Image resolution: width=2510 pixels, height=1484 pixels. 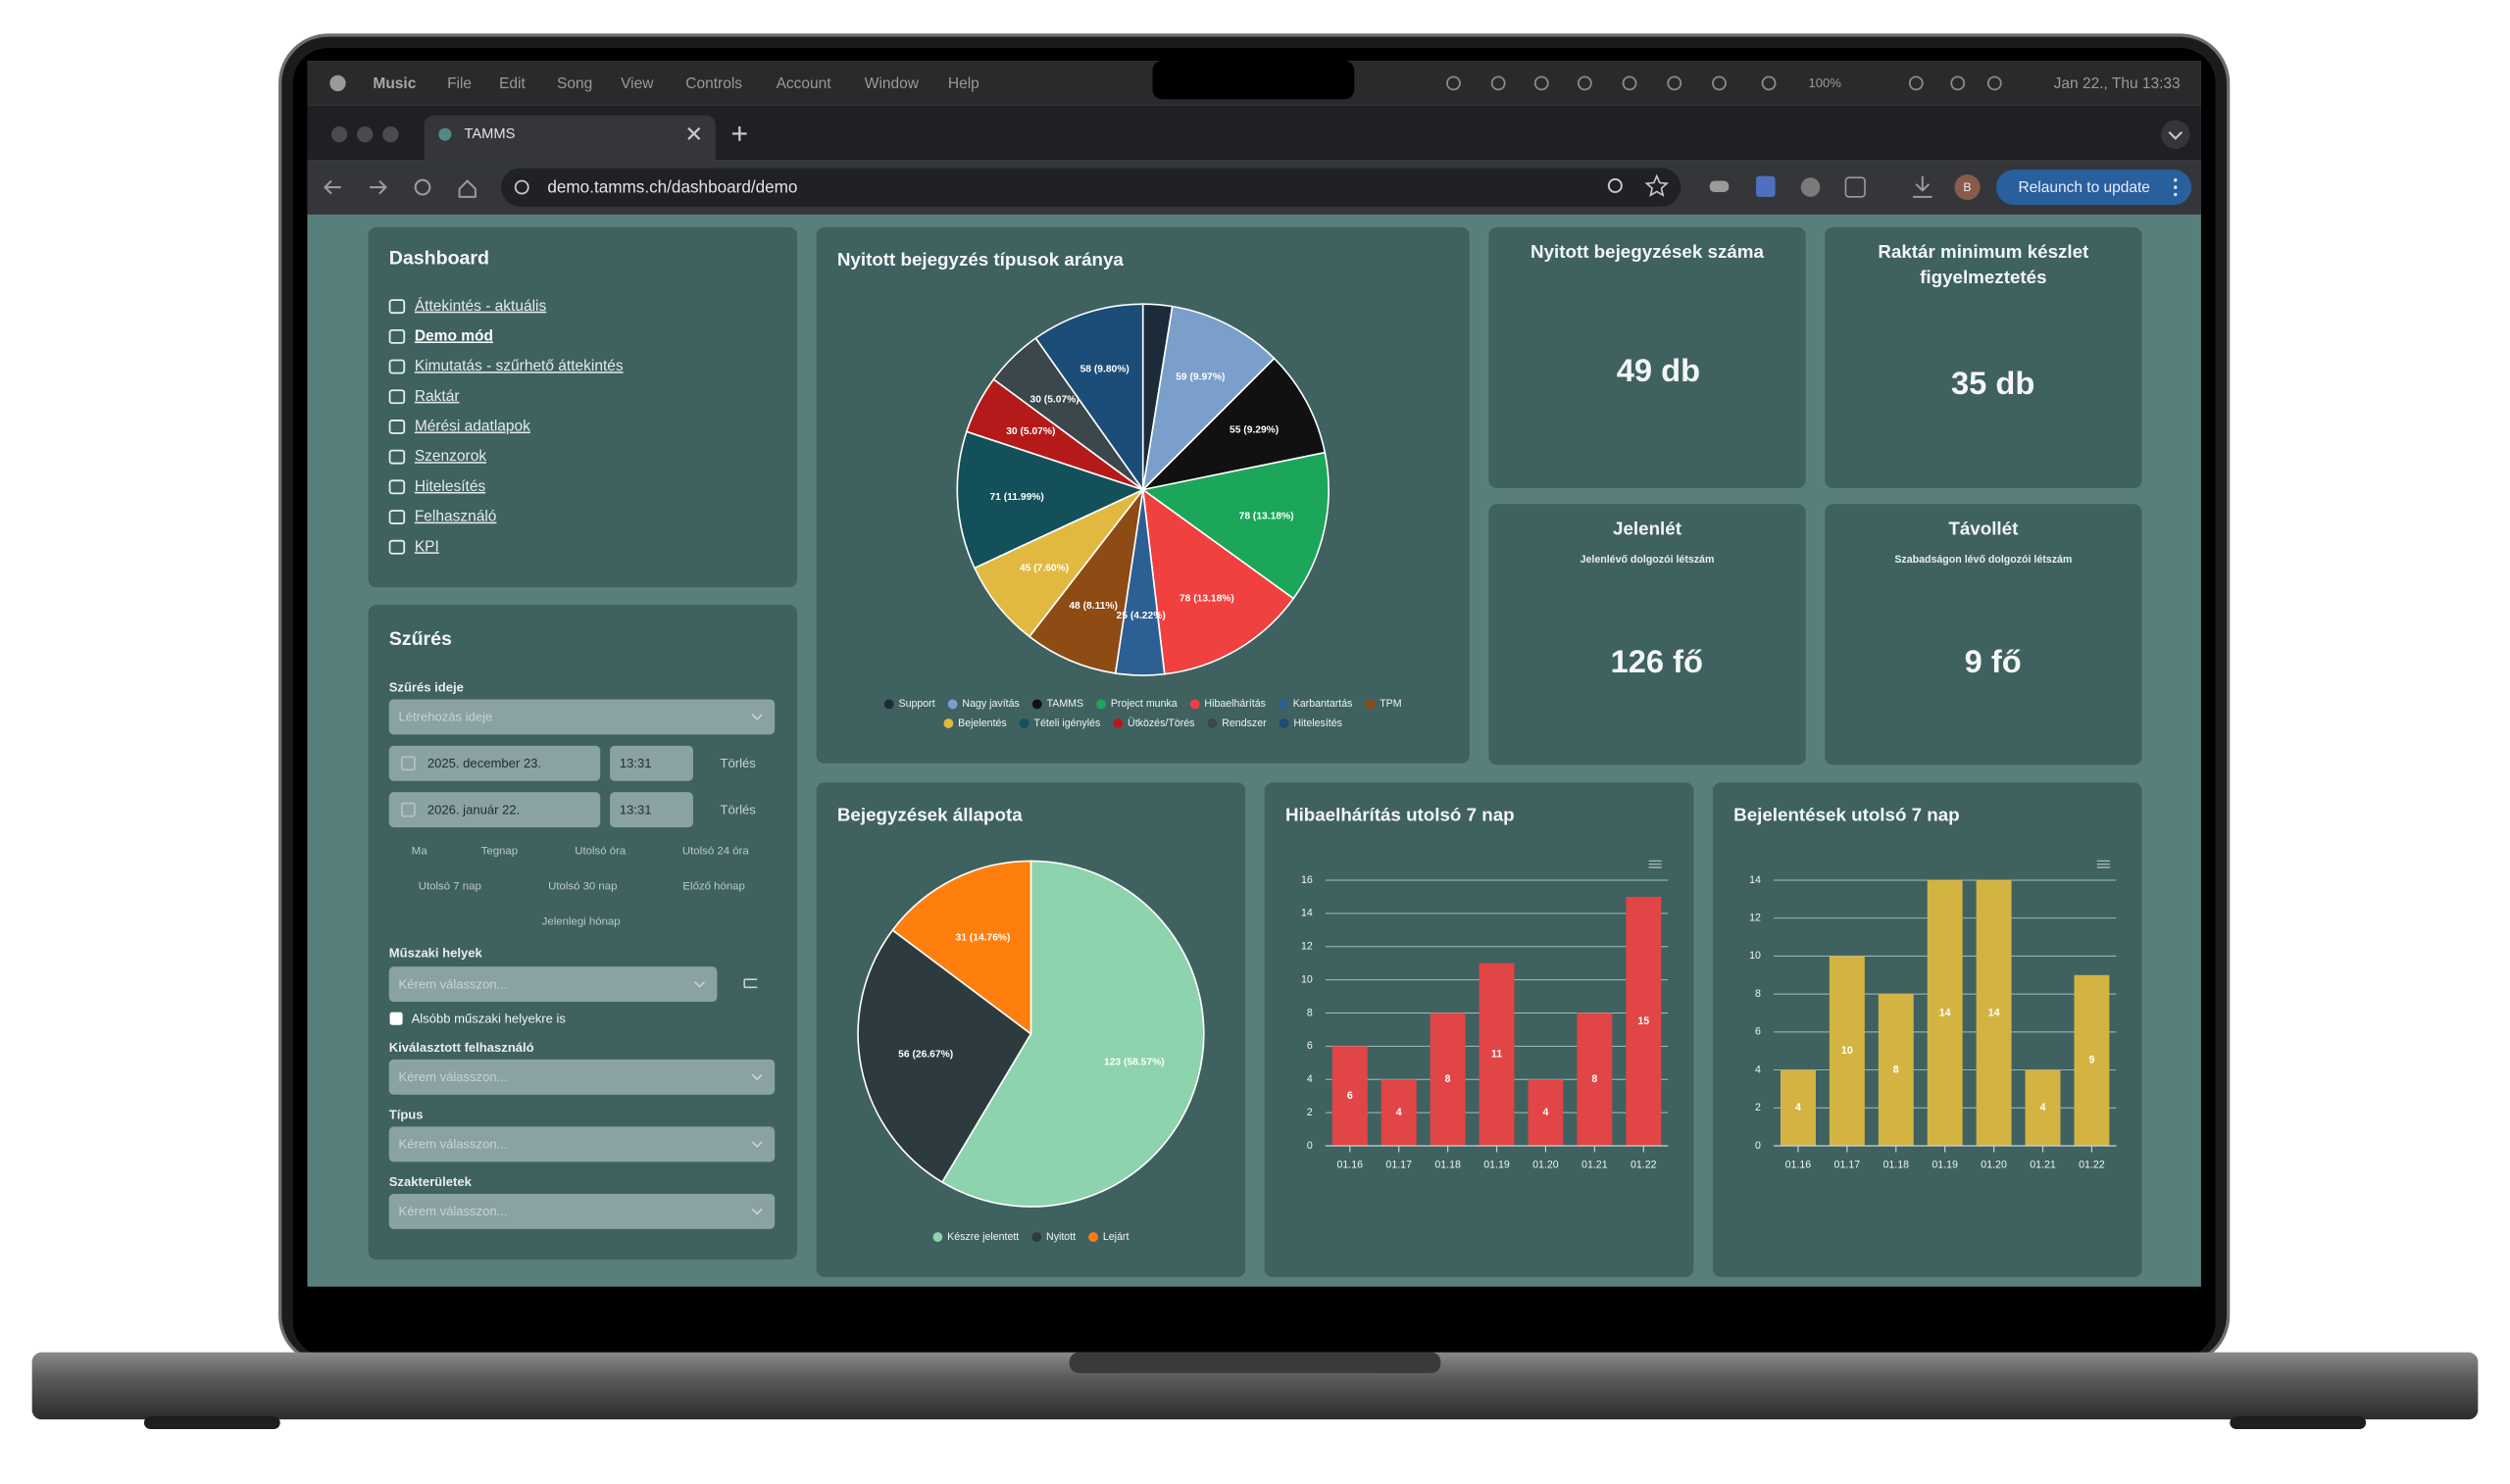 What do you see at coordinates (582, 887) in the screenshot?
I see `quick-range: Utolsó 30 nap` at bounding box center [582, 887].